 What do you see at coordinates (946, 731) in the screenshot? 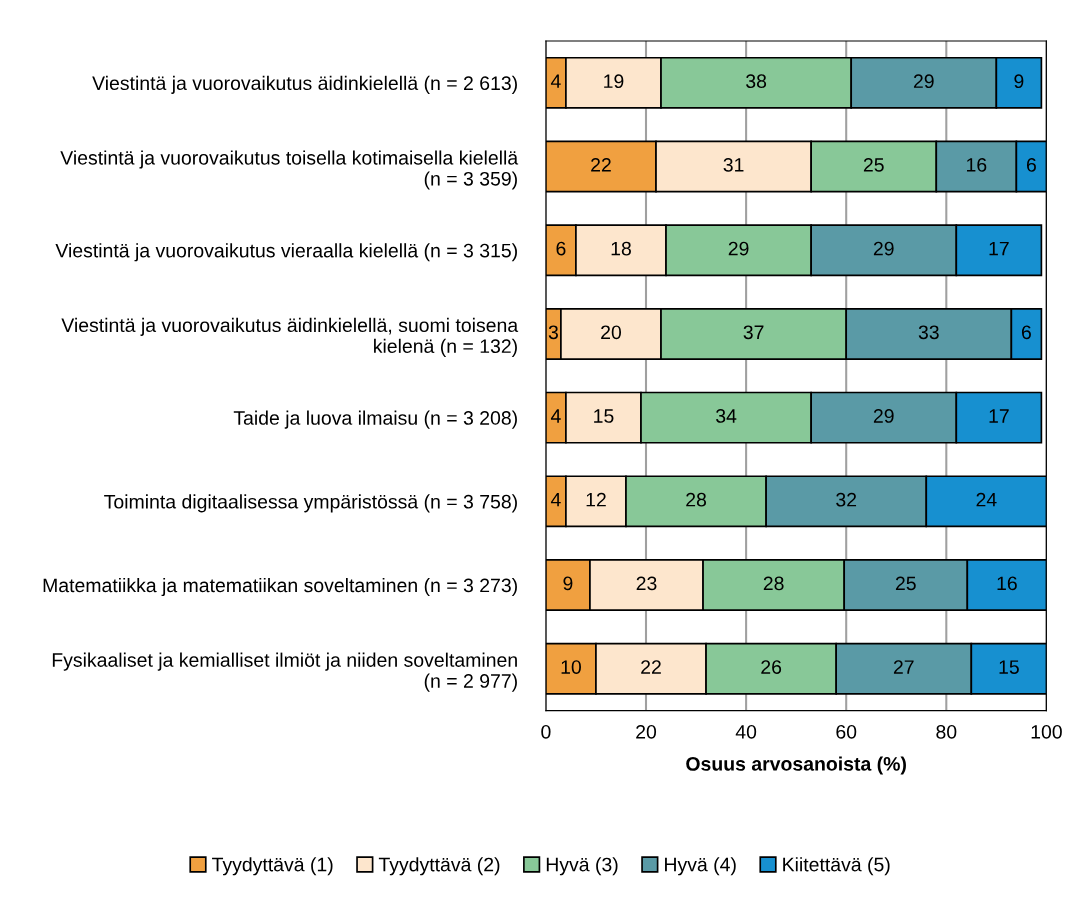
I see `x-tick-label: 80` at bounding box center [946, 731].